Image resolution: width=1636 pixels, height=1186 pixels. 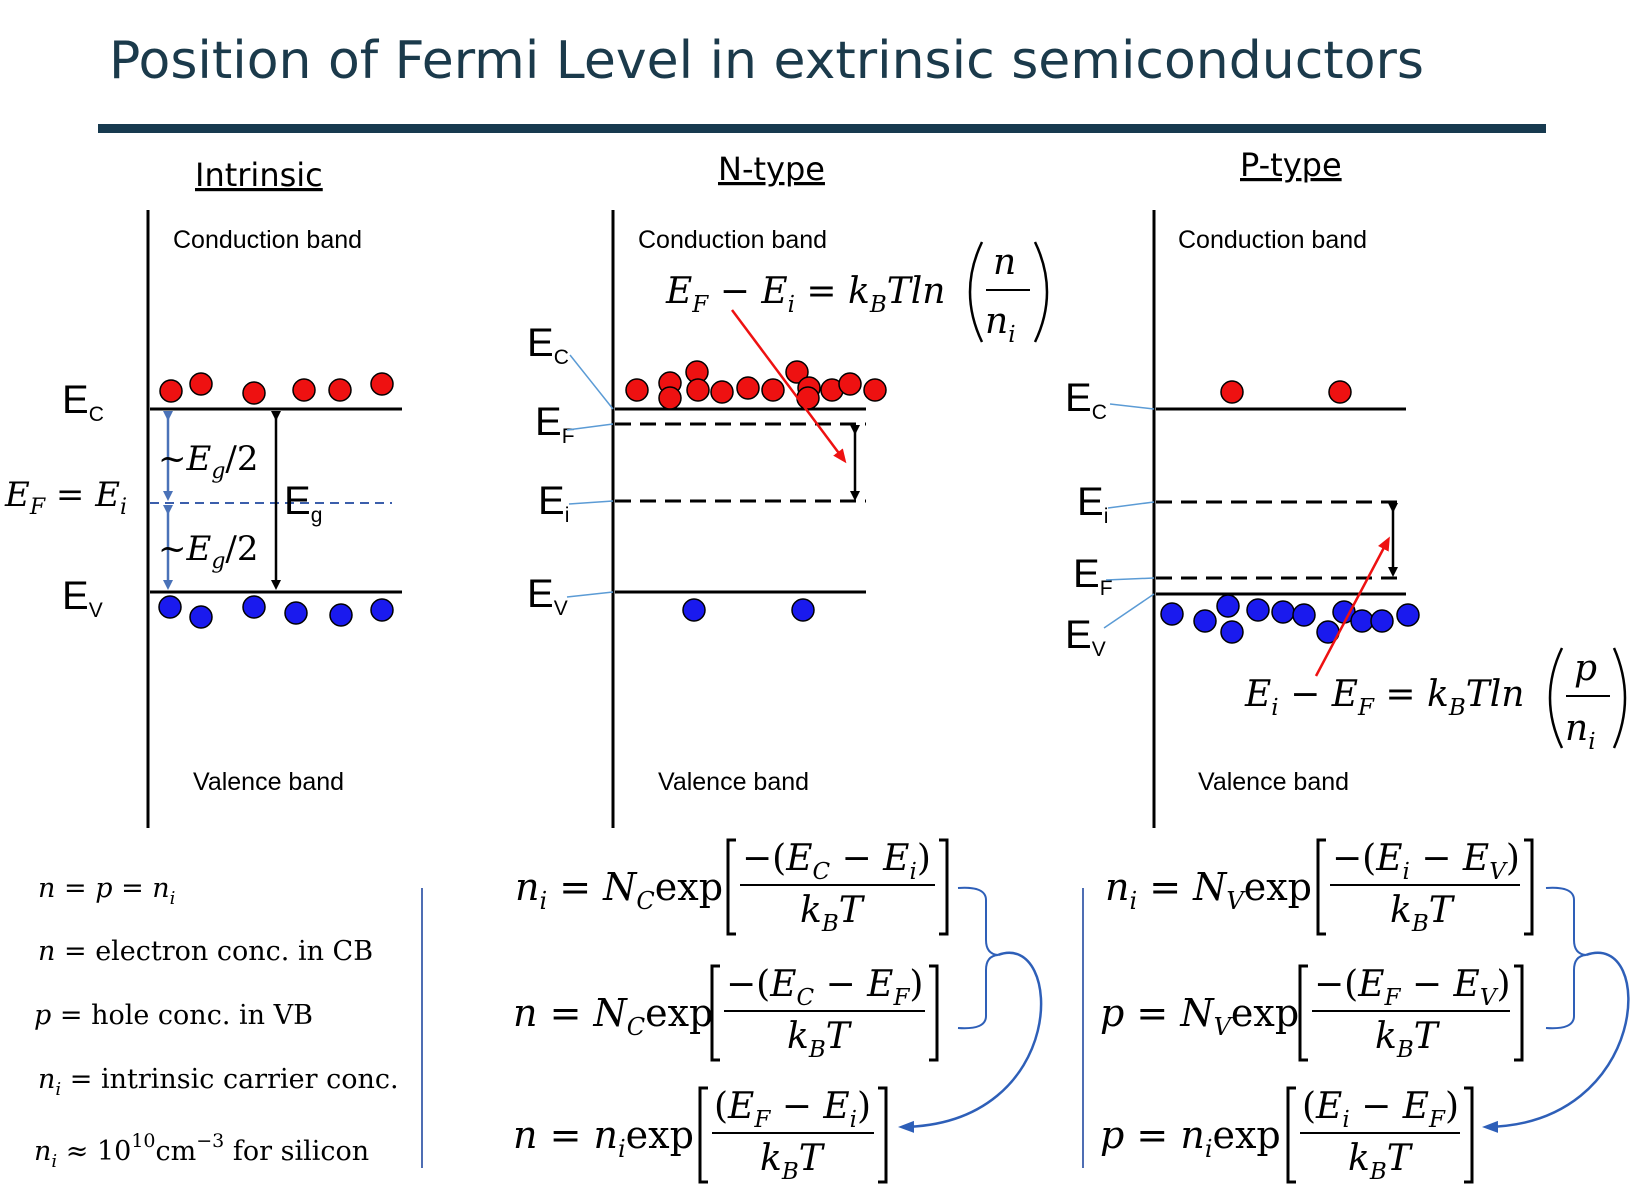 What do you see at coordinates (1566, 958) in the screenshot?
I see `ptype-brace` at bounding box center [1566, 958].